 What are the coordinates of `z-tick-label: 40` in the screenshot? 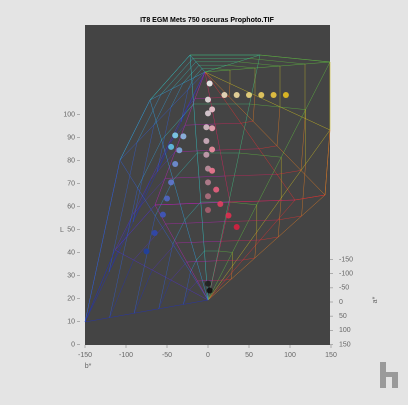 It's located at (71, 252).